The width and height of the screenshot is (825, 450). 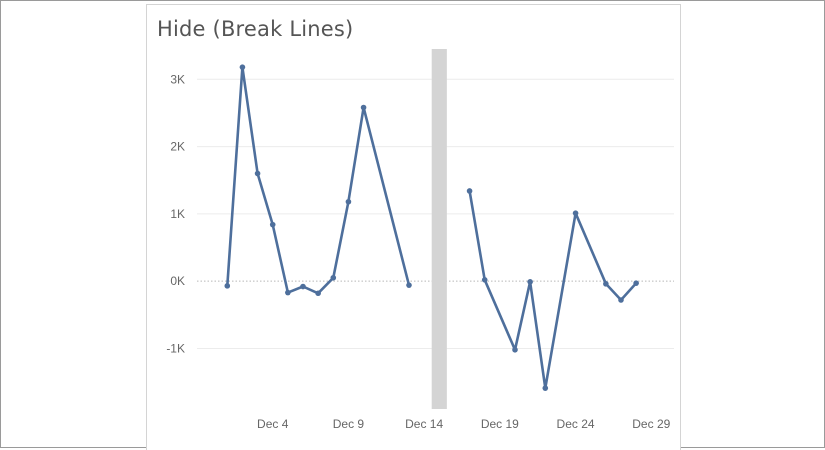 What do you see at coordinates (576, 424) in the screenshot?
I see `x-tick-label: Dec 24` at bounding box center [576, 424].